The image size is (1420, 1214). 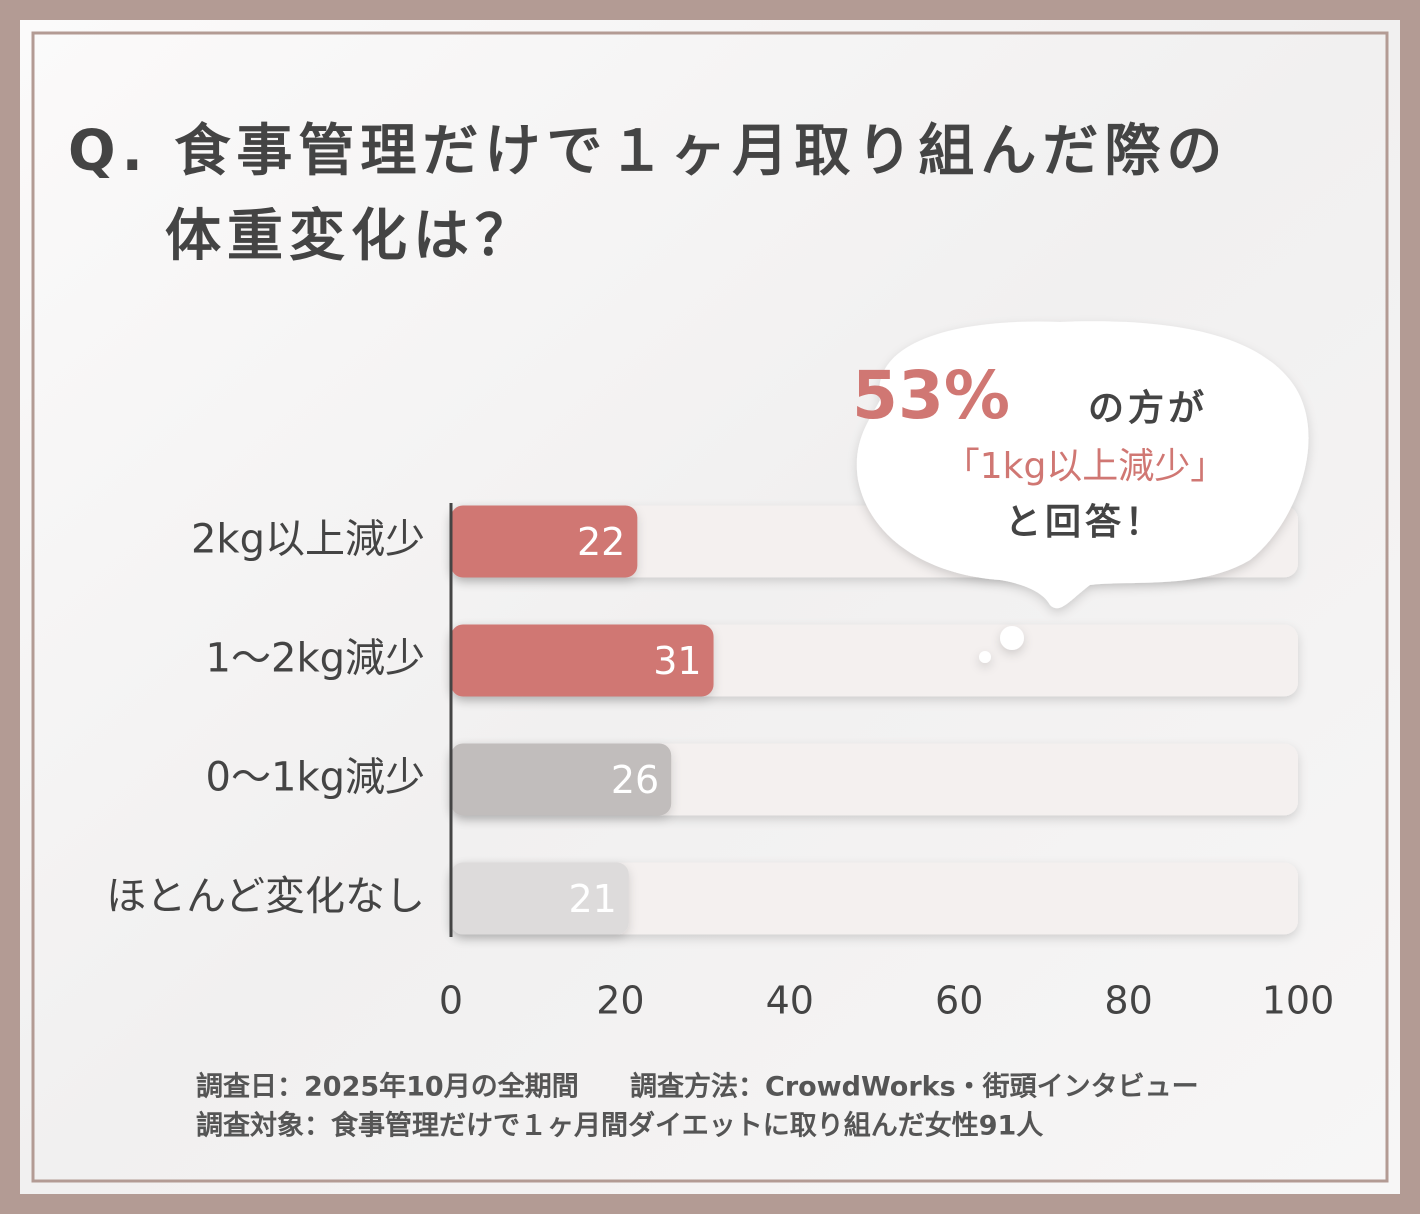 What do you see at coordinates (1085, 466) in the screenshot?
I see `callout-text: 「1kg以上減少」` at bounding box center [1085, 466].